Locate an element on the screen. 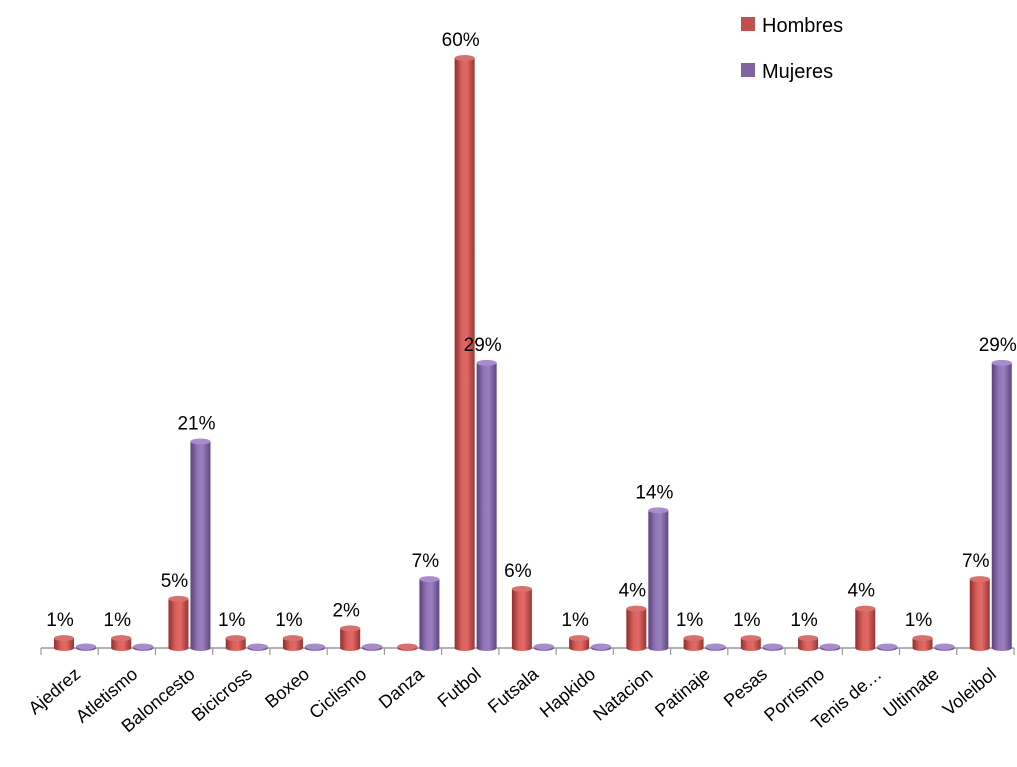  bar-hombres-patinaje is located at coordinates (693, 643).